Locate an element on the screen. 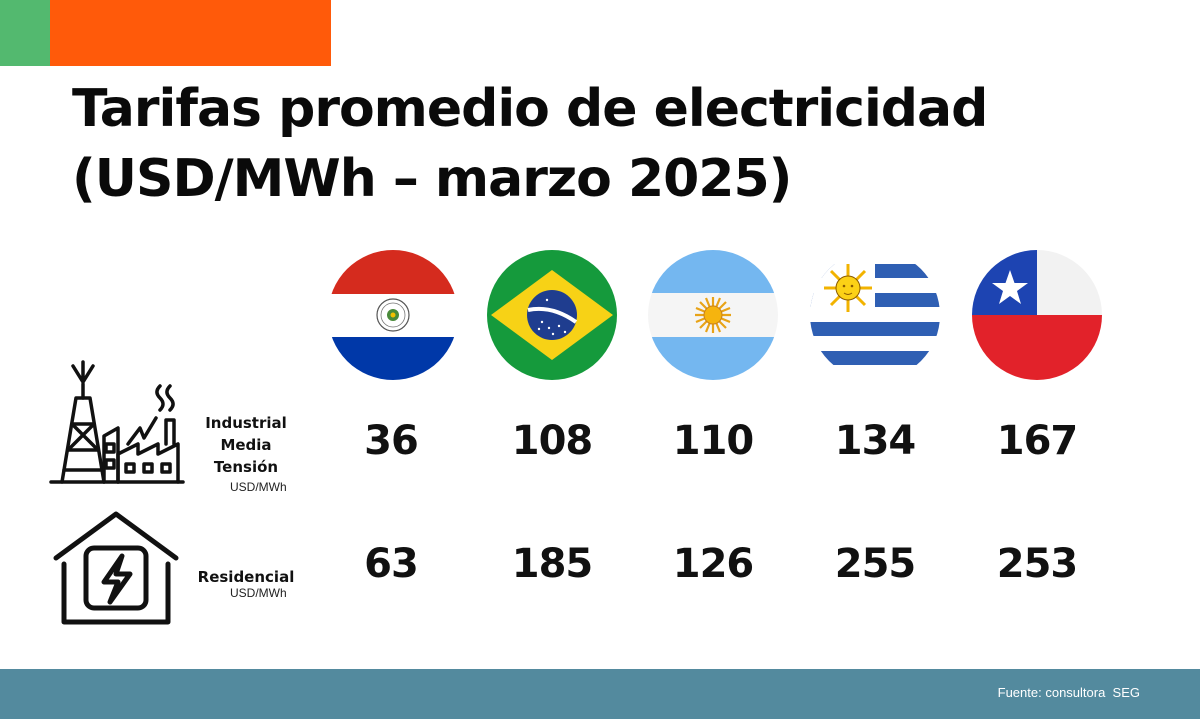 The height and width of the screenshot is (719, 1200). value-industrial-argentina: 110 is located at coordinates (713, 441).